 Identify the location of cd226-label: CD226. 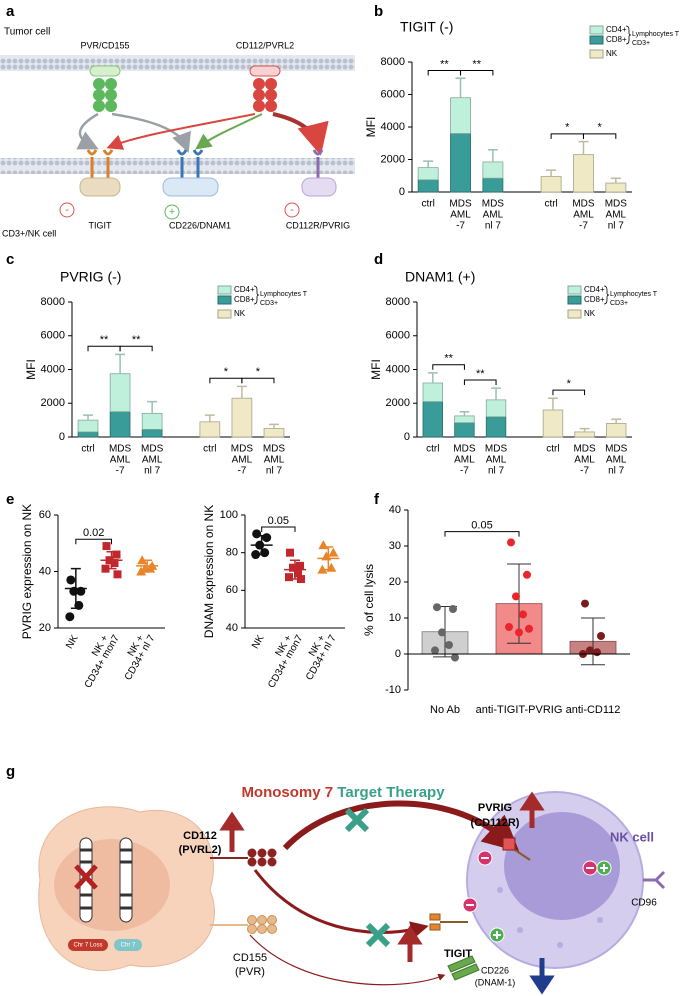
(495, 970).